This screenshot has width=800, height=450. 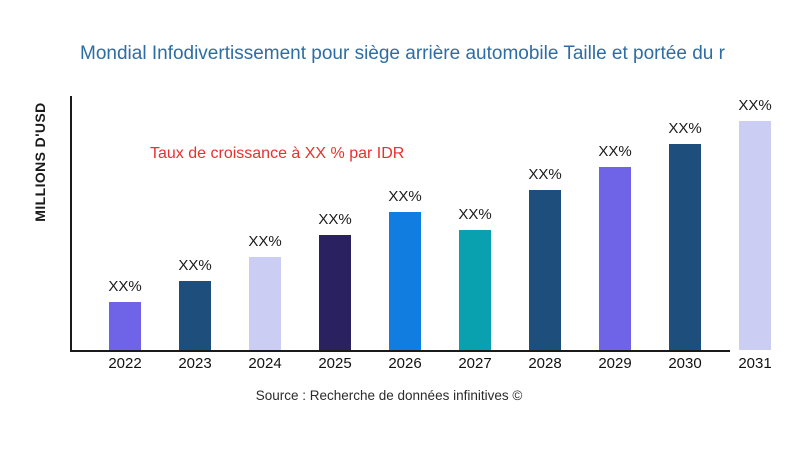 I want to click on x-tick-2022: 2022, so click(x=125, y=363).